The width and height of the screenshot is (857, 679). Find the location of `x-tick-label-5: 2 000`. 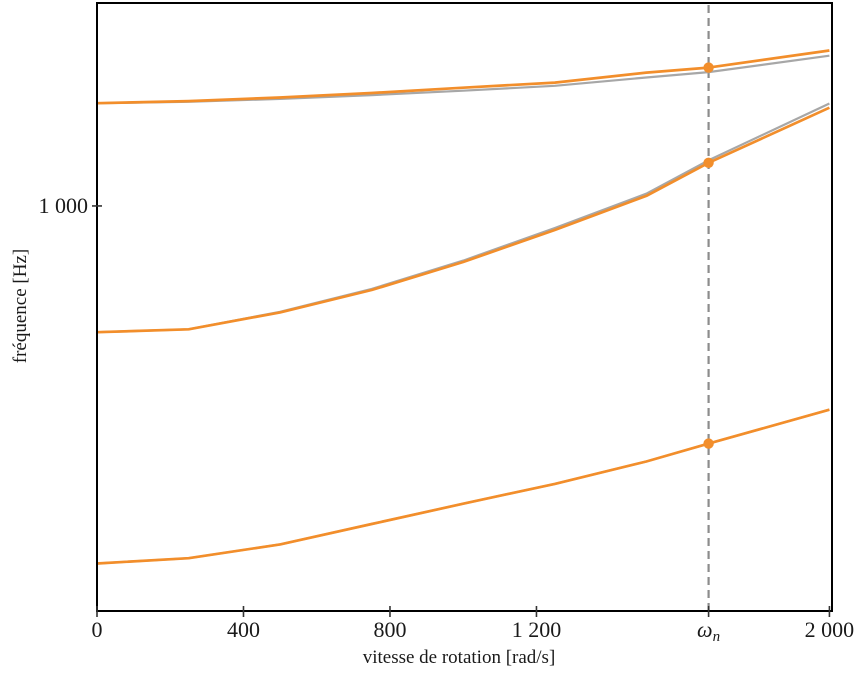

x-tick-label-5: 2 000 is located at coordinates (830, 629).